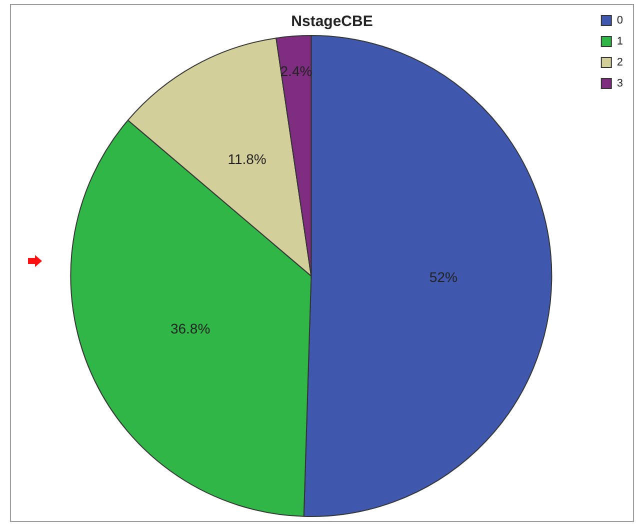 Image resolution: width=639 pixels, height=526 pixels. Describe the element at coordinates (190, 328) in the screenshot. I see `data-label: 36.8%` at that location.